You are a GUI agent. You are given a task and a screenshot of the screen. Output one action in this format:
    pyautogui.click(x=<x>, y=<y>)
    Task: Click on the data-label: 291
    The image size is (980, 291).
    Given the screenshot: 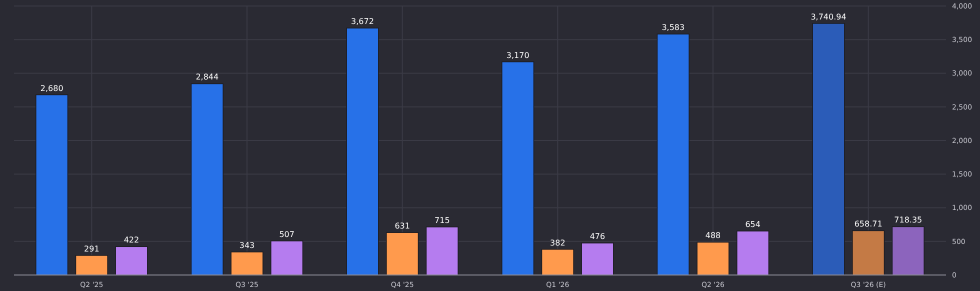 What is the action you would take?
    pyautogui.click(x=92, y=249)
    